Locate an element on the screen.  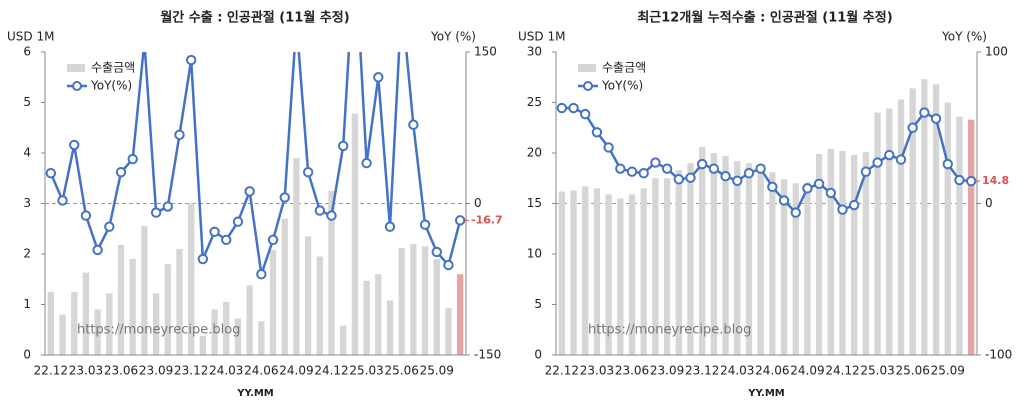
annotation: -16.7 is located at coordinates (487, 219).